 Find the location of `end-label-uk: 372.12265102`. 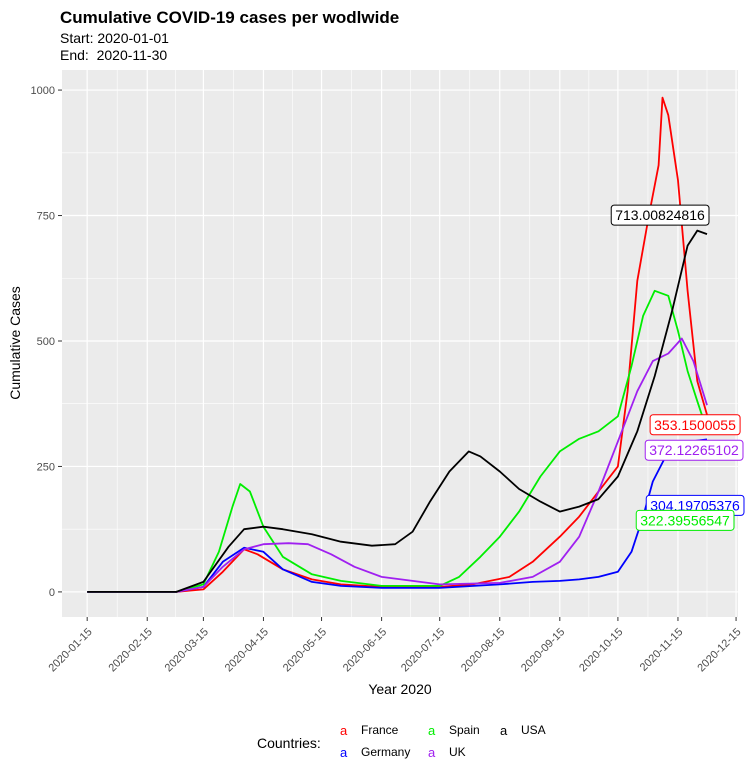

end-label-uk: 372.12265102 is located at coordinates (694, 450).